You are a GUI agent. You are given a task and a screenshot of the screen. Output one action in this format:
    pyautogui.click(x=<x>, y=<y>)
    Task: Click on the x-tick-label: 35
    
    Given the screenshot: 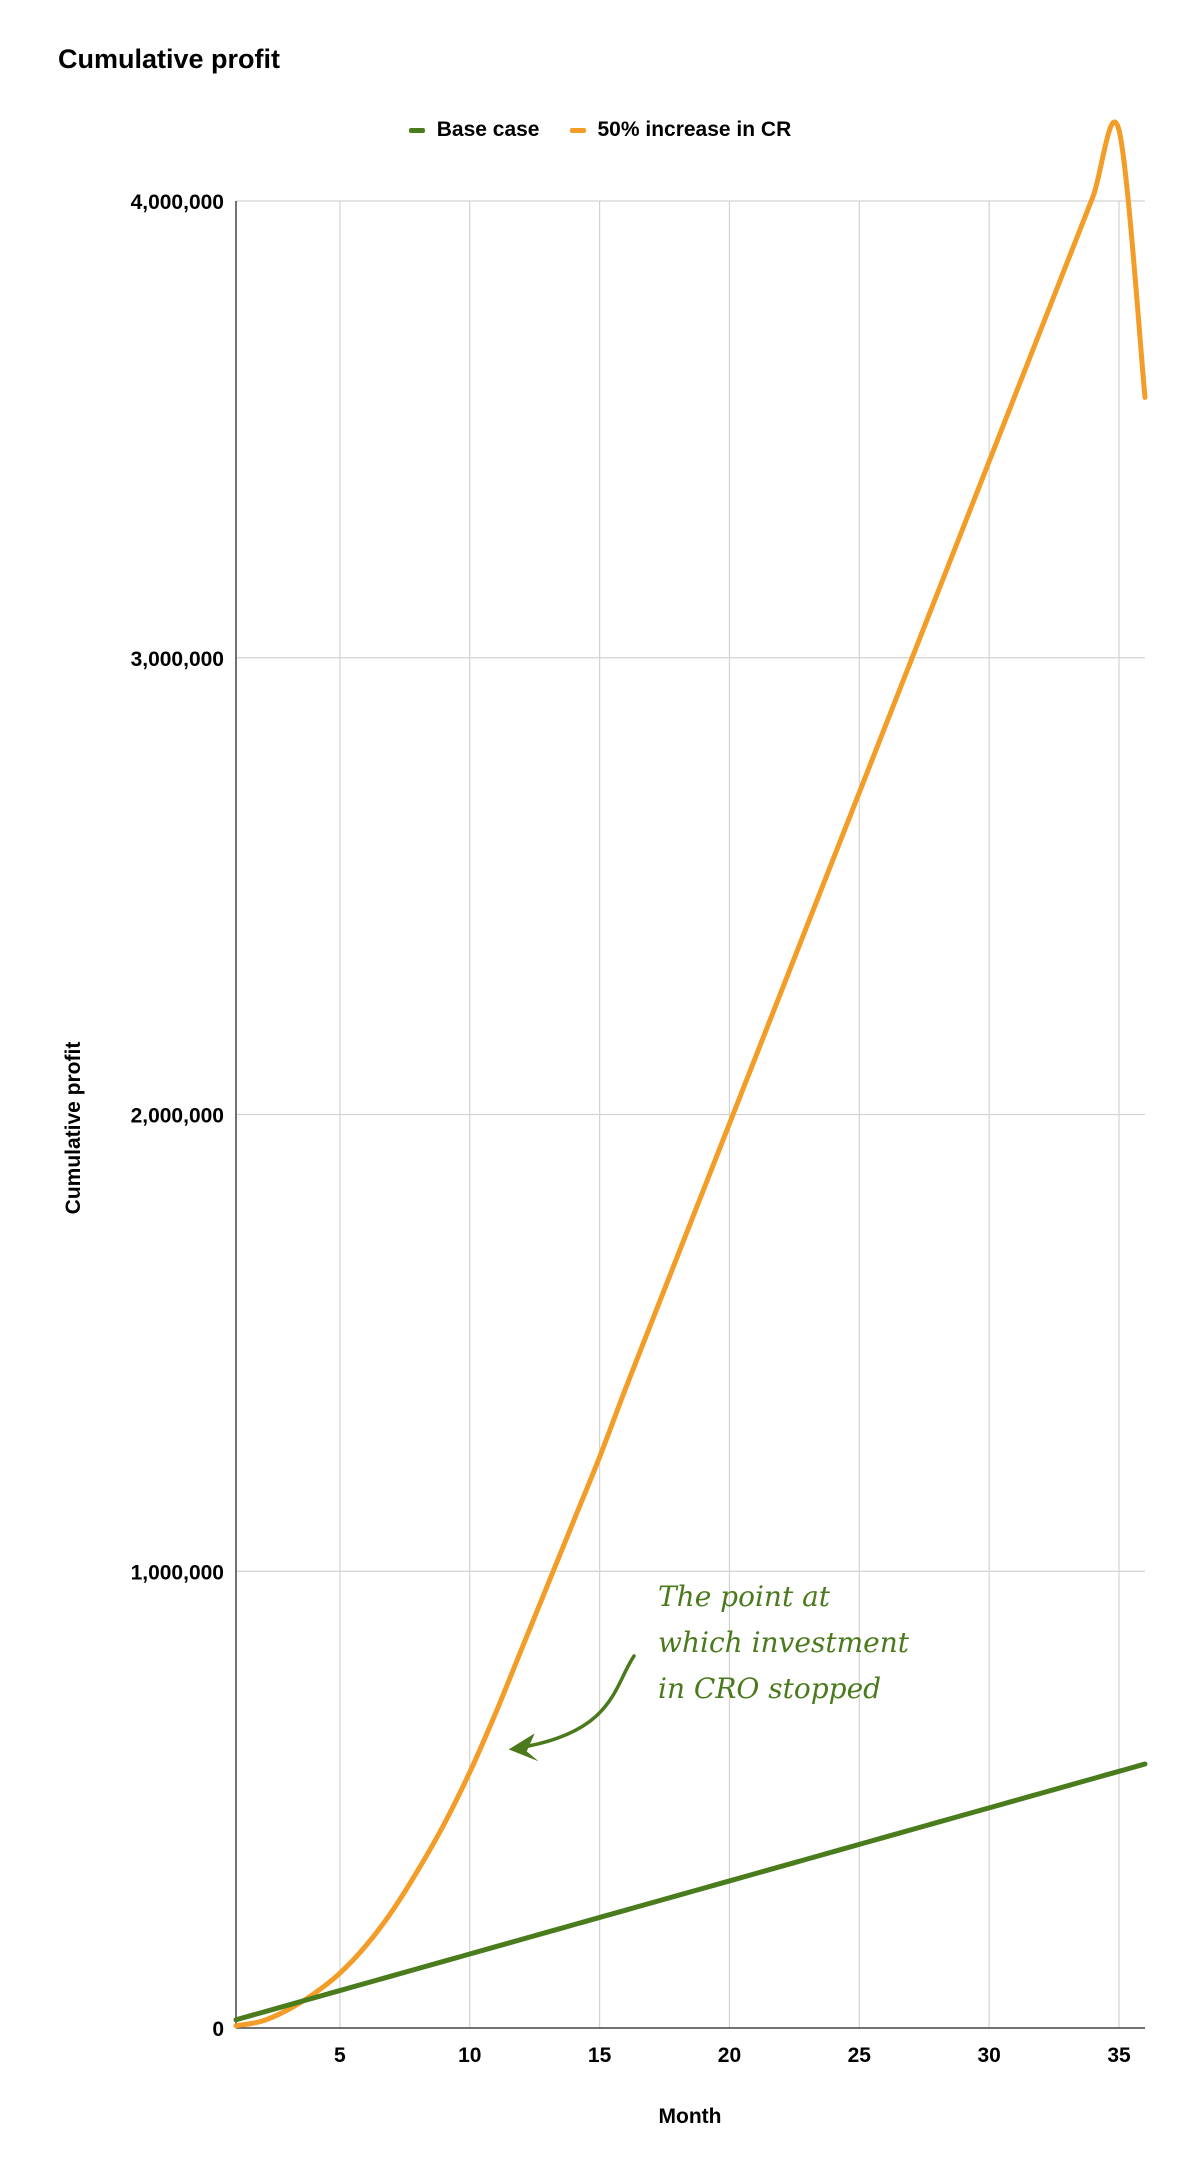 What is the action you would take?
    pyautogui.click(x=1119, y=2055)
    